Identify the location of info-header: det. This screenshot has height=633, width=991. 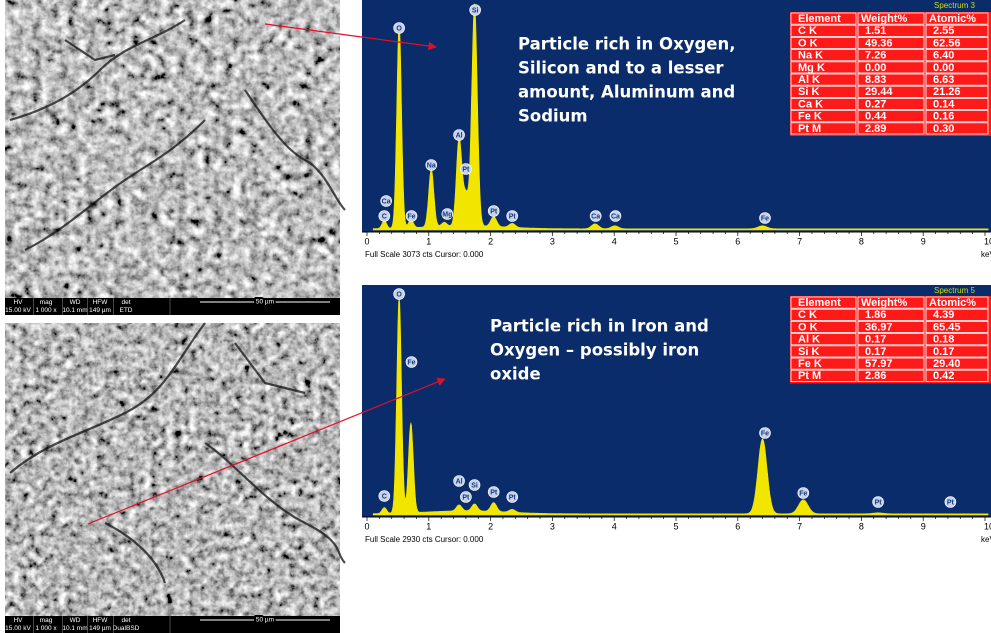
(125, 620).